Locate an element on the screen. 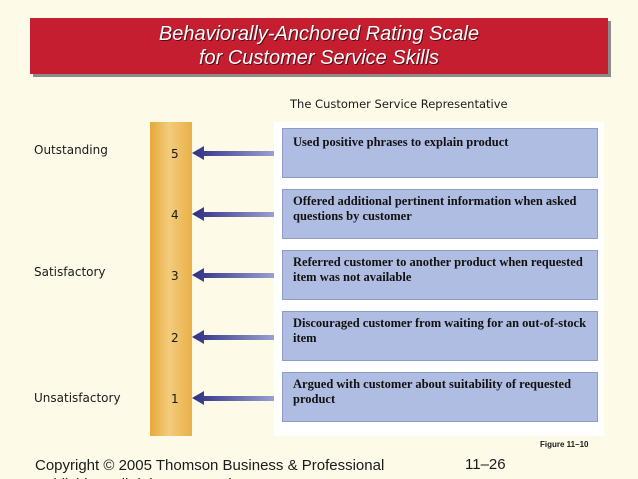 The image size is (638, 479). rating-scale-bar is located at coordinates (171, 279).